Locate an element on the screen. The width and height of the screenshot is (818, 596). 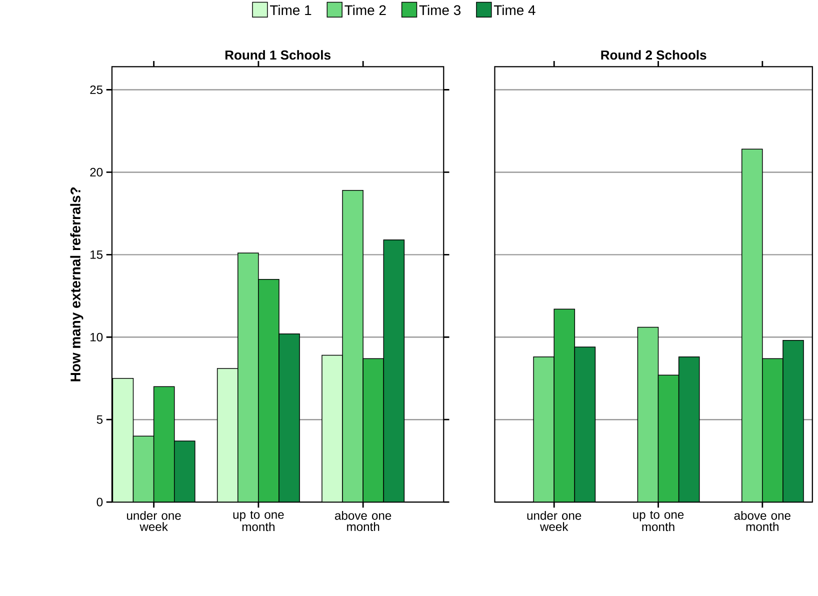
legend-label: Time 3 is located at coordinates (440, 10).